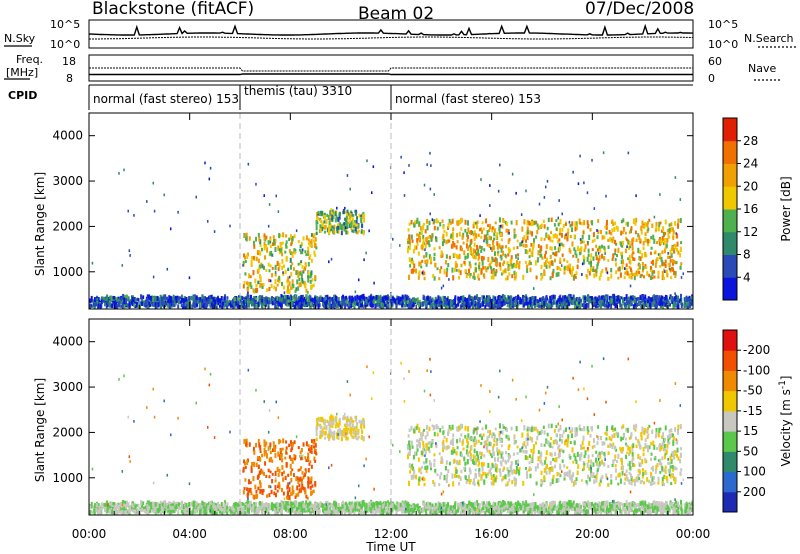  I want to click on power-y-label: Slant Range [km], so click(40, 224).